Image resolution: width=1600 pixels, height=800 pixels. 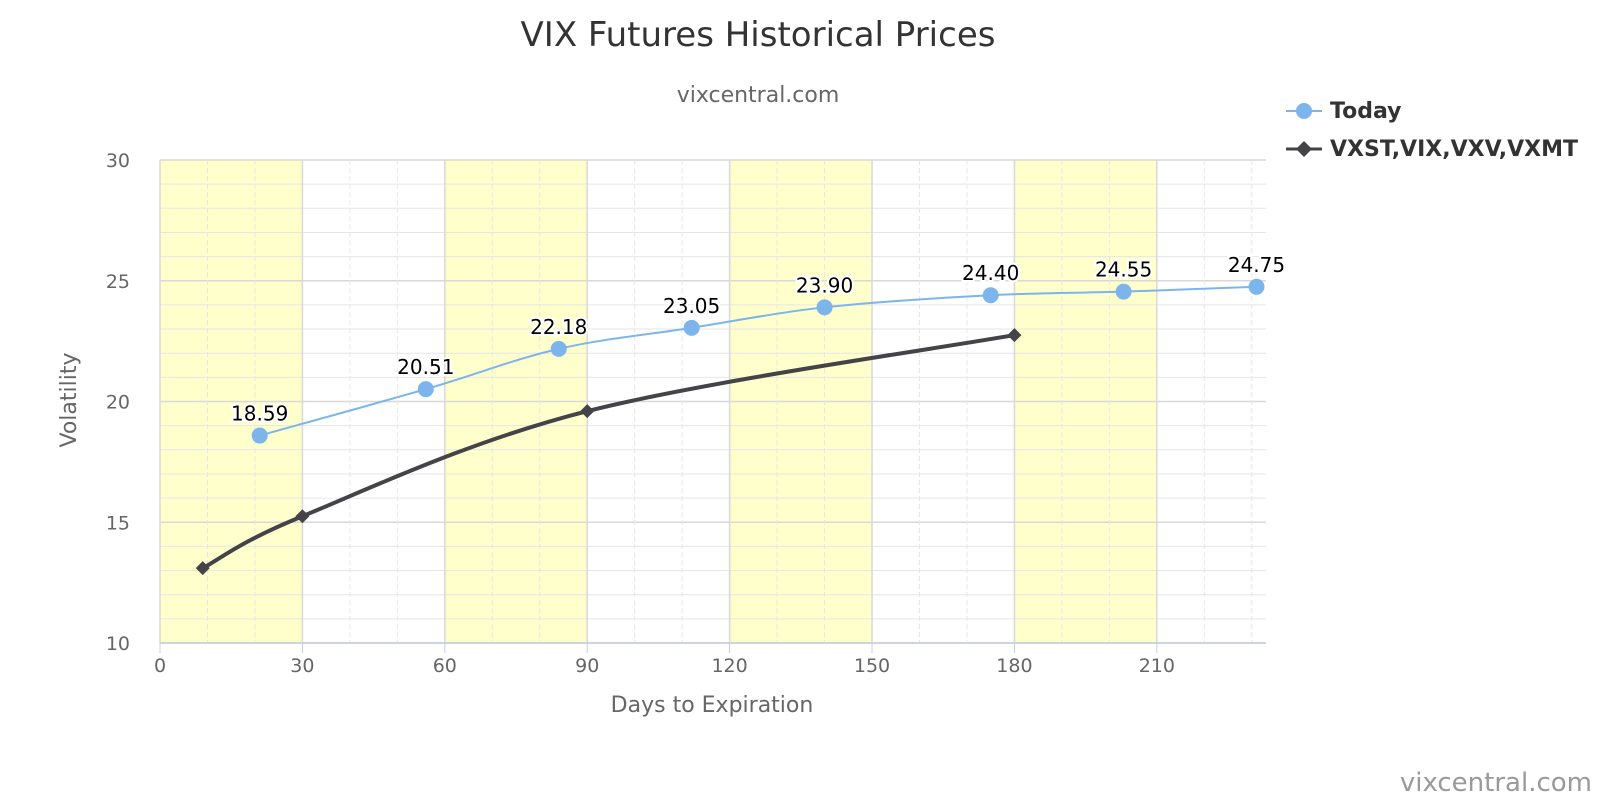 What do you see at coordinates (118, 403) in the screenshot?
I see `y-tick-label: 20` at bounding box center [118, 403].